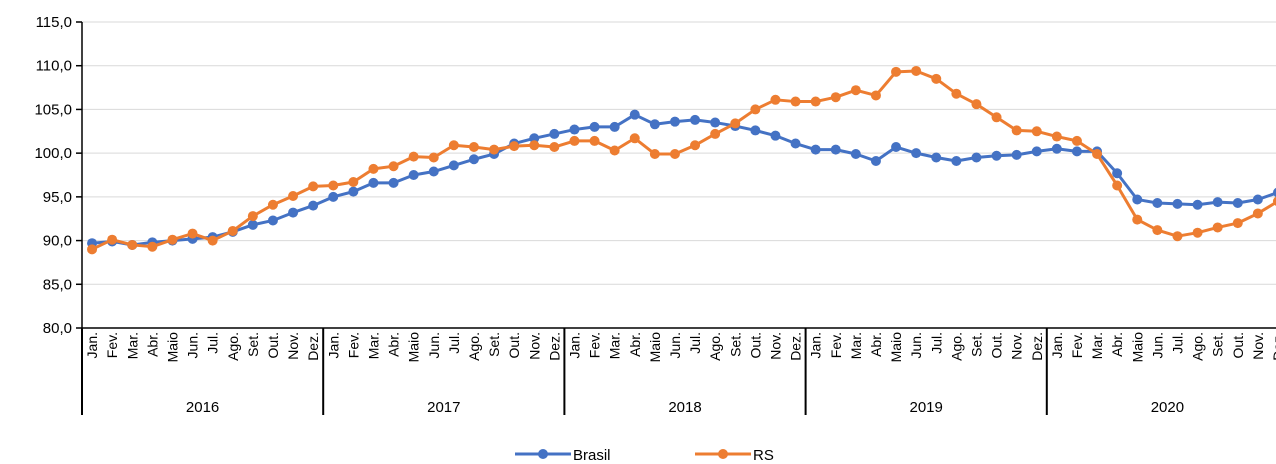 Image resolution: width=1276 pixels, height=464 pixels. What do you see at coordinates (763, 455) in the screenshot?
I see `legend-label: RS` at bounding box center [763, 455].